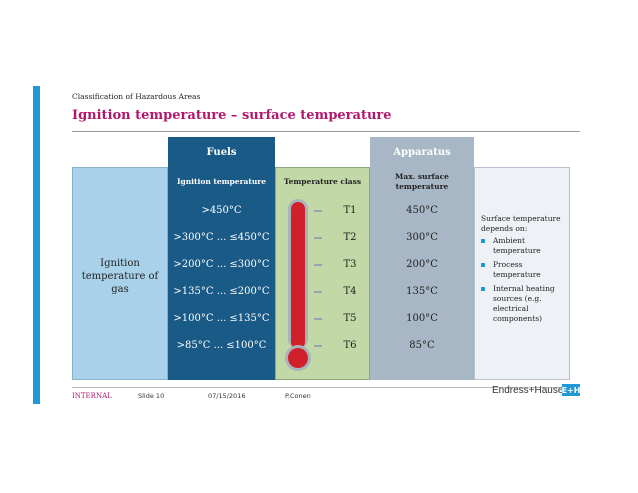 Image resolution: width=638 pixels, height=493 pixels. What do you see at coordinates (422, 345) in the screenshot?
I see `max-surface-t6: 85°C` at bounding box center [422, 345].